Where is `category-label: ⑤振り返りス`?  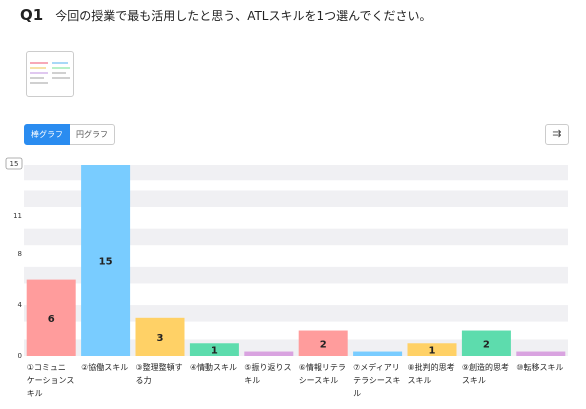
category-label: ⑤振り返りス is located at coordinates (267, 367).